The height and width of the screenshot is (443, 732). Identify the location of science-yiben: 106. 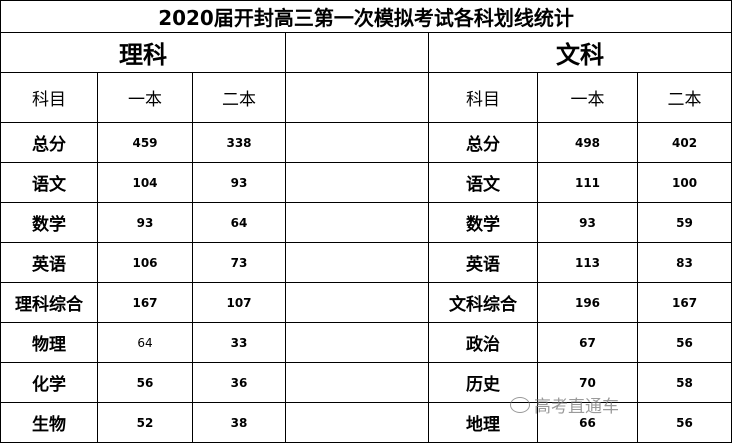
(145, 262).